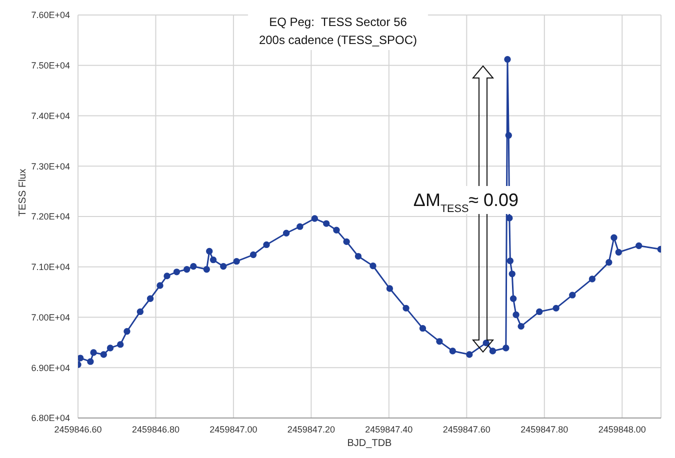  I want to click on y-tick-label: 7.50E+04, so click(50, 65).